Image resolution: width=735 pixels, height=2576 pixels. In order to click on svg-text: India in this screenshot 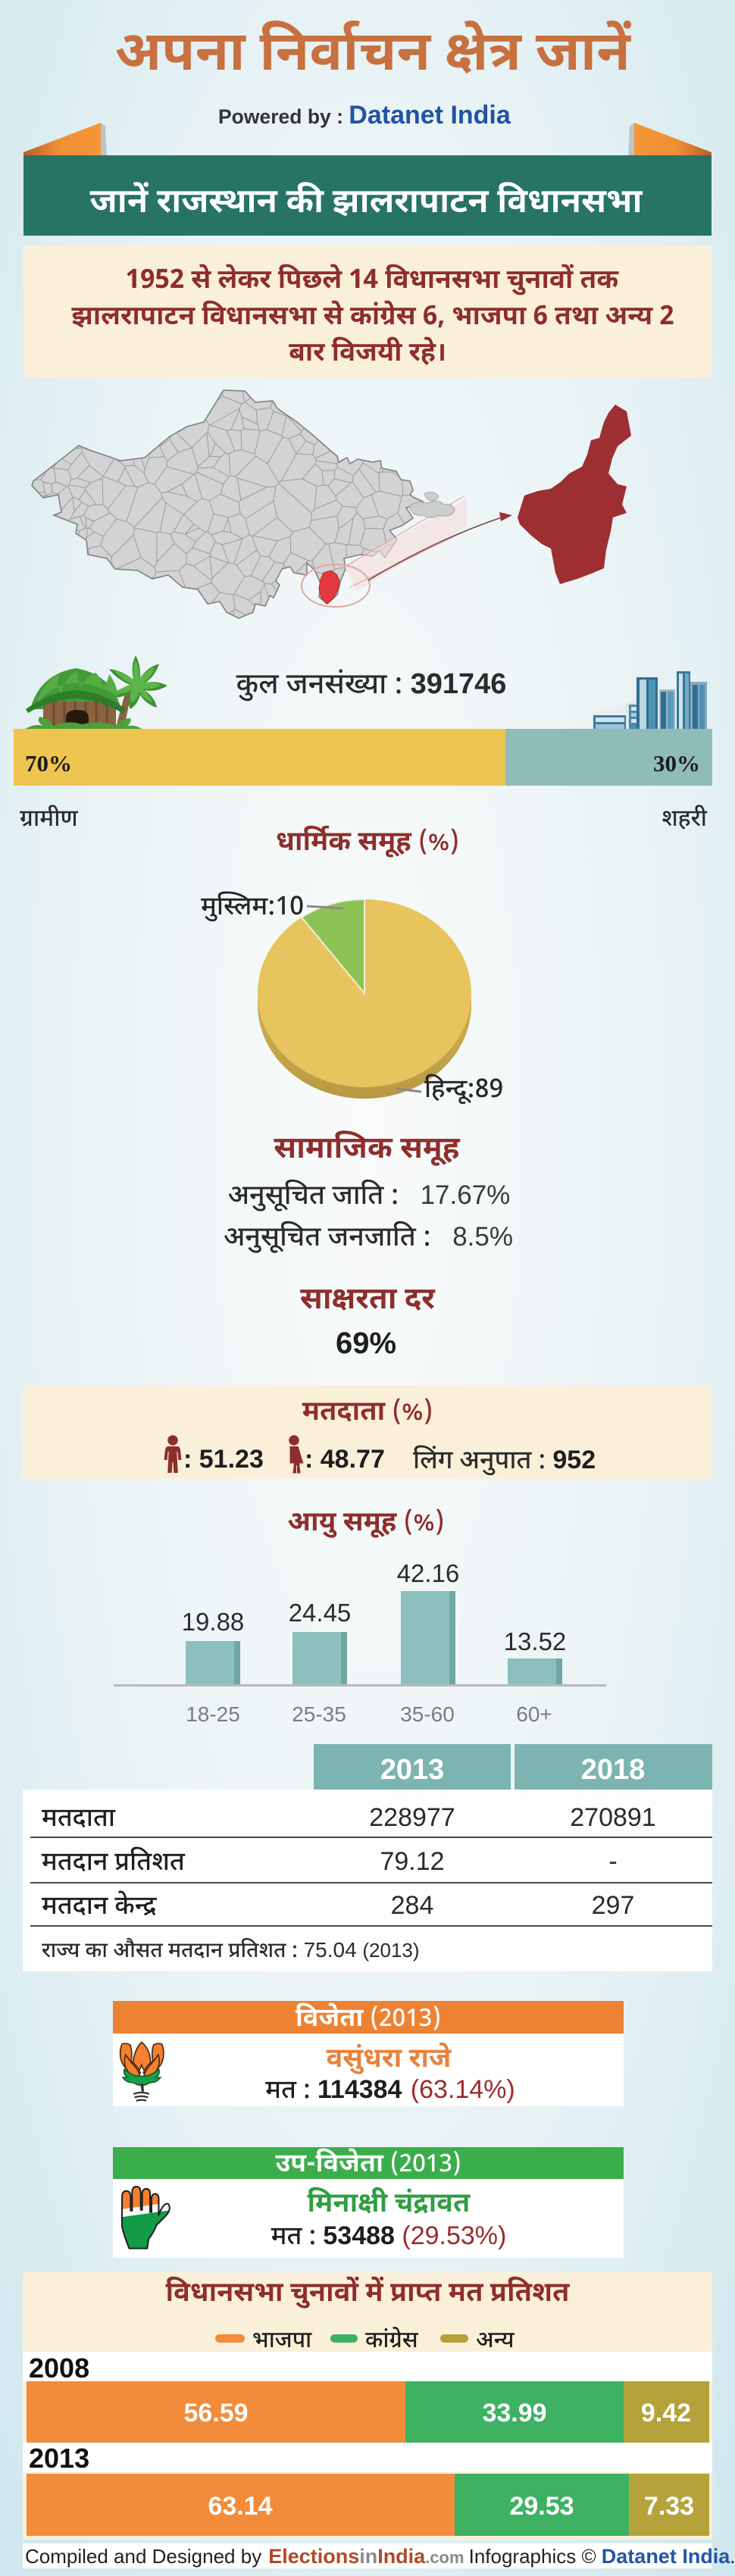, I will do `click(401, 2556)`.